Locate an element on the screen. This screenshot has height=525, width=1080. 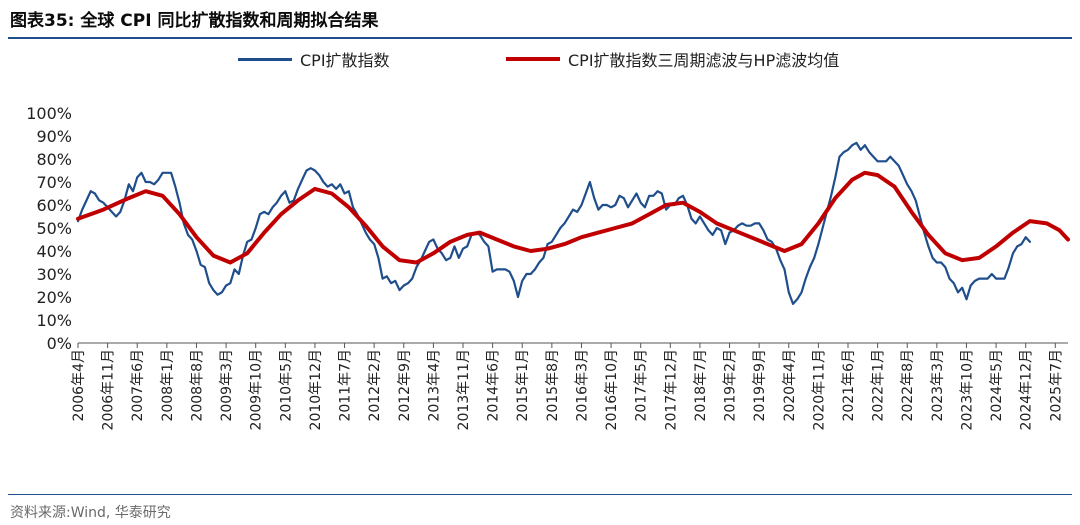
y-tick-label: 90% is located at coordinates (54, 136).